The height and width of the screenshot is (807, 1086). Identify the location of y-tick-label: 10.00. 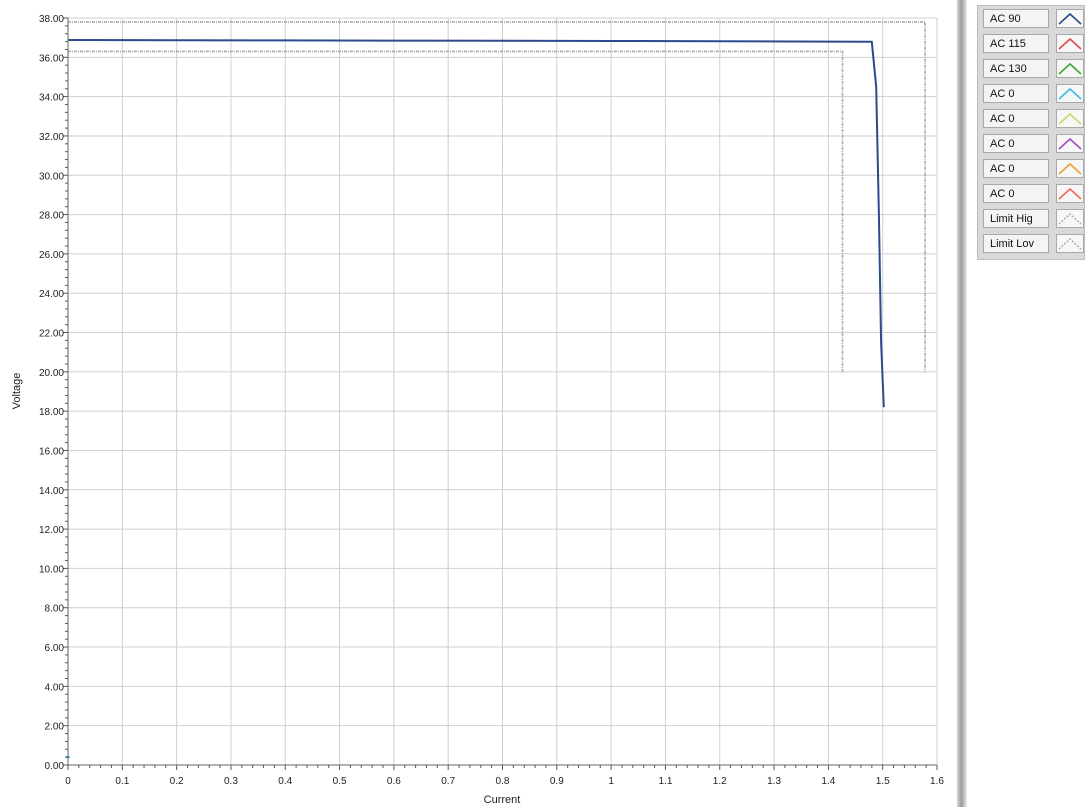
(51, 569).